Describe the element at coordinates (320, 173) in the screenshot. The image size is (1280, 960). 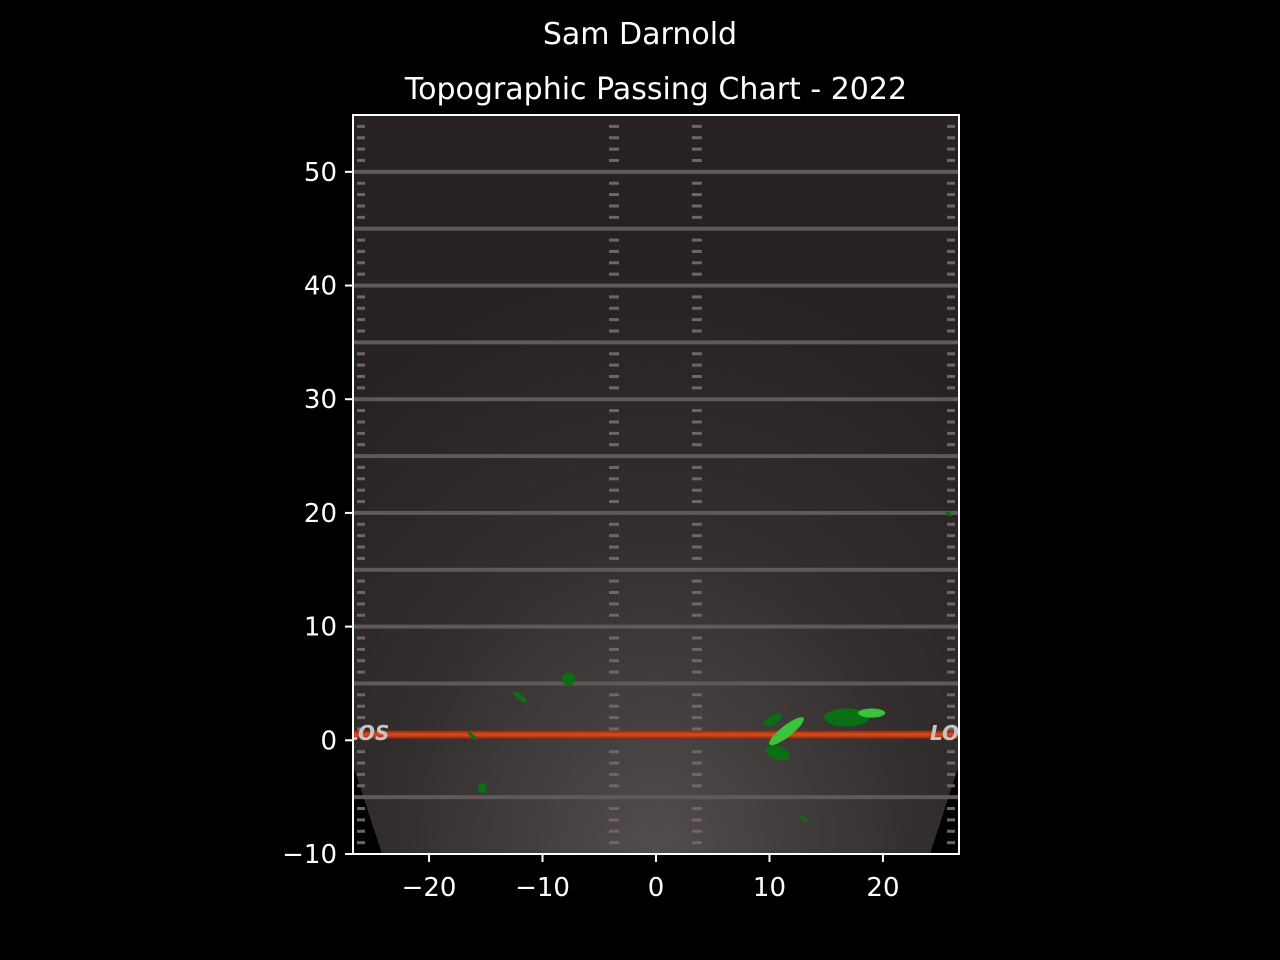
I see `y-tick-label: 50` at that location.